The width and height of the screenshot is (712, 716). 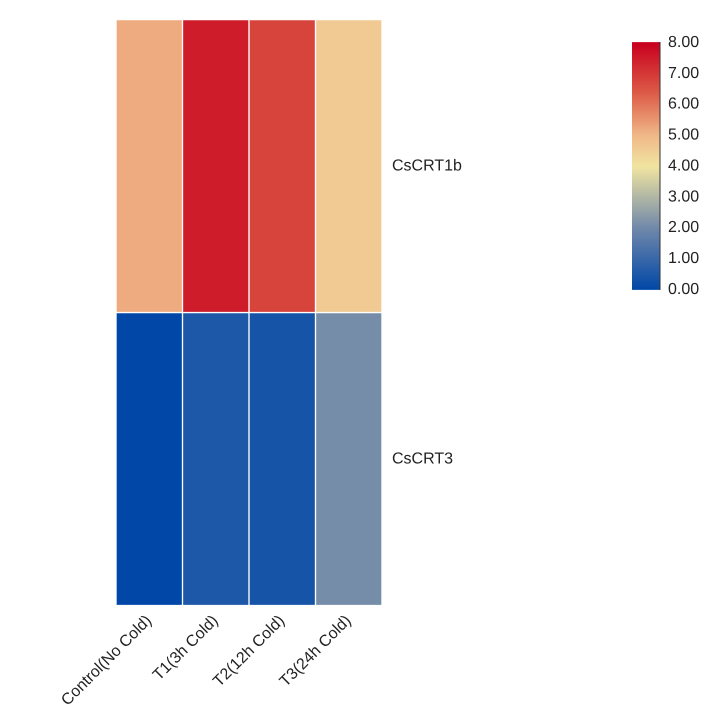 What do you see at coordinates (684, 227) in the screenshot?
I see `color-bar-label: 2.00` at bounding box center [684, 227].